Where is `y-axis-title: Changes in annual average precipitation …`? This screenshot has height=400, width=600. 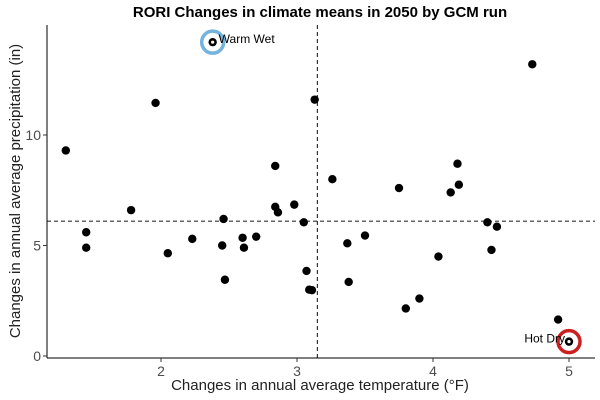 y-axis-title: Changes in annual average precipitation … is located at coordinates (15, 191).